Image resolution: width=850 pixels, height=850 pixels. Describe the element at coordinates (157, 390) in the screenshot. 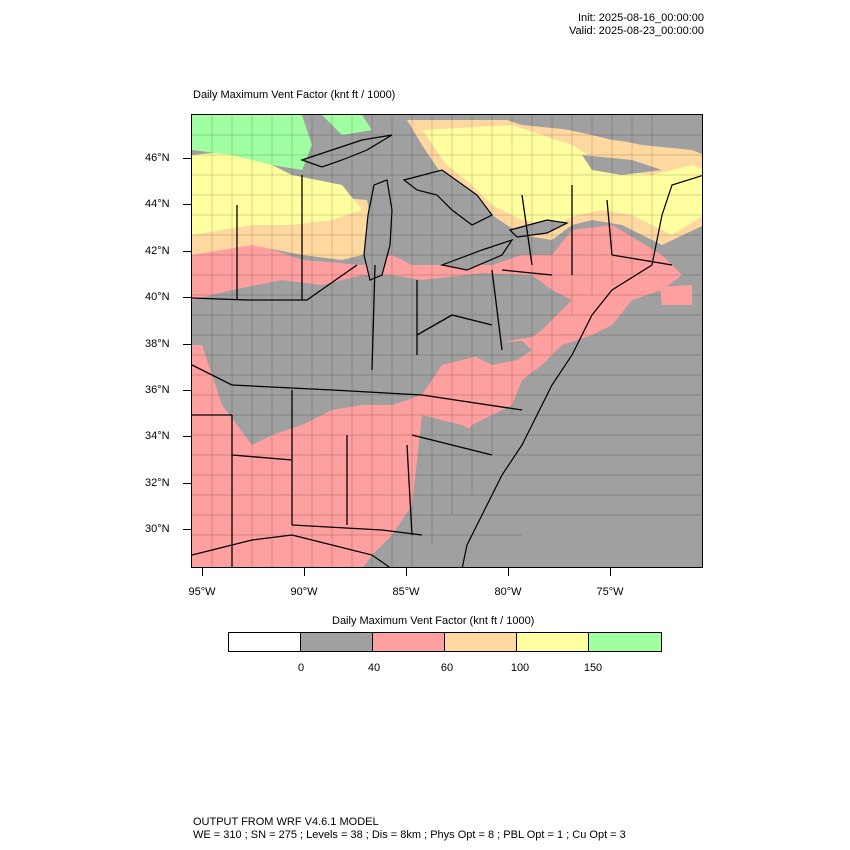

I see `lat-label-36n: 36°N` at that location.